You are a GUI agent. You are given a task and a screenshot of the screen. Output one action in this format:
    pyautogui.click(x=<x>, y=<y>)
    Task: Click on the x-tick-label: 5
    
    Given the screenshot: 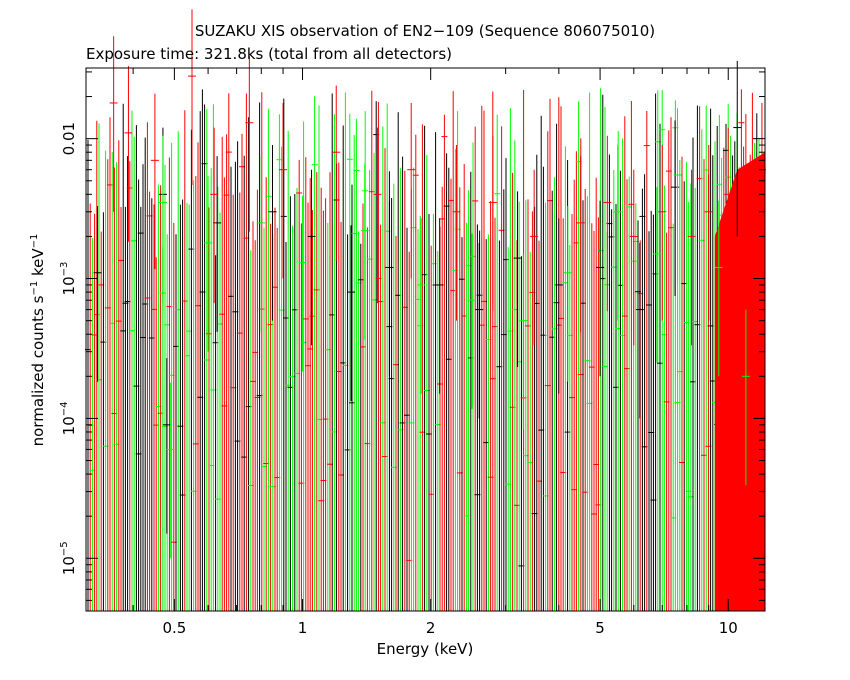 What is the action you would take?
    pyautogui.click(x=600, y=628)
    